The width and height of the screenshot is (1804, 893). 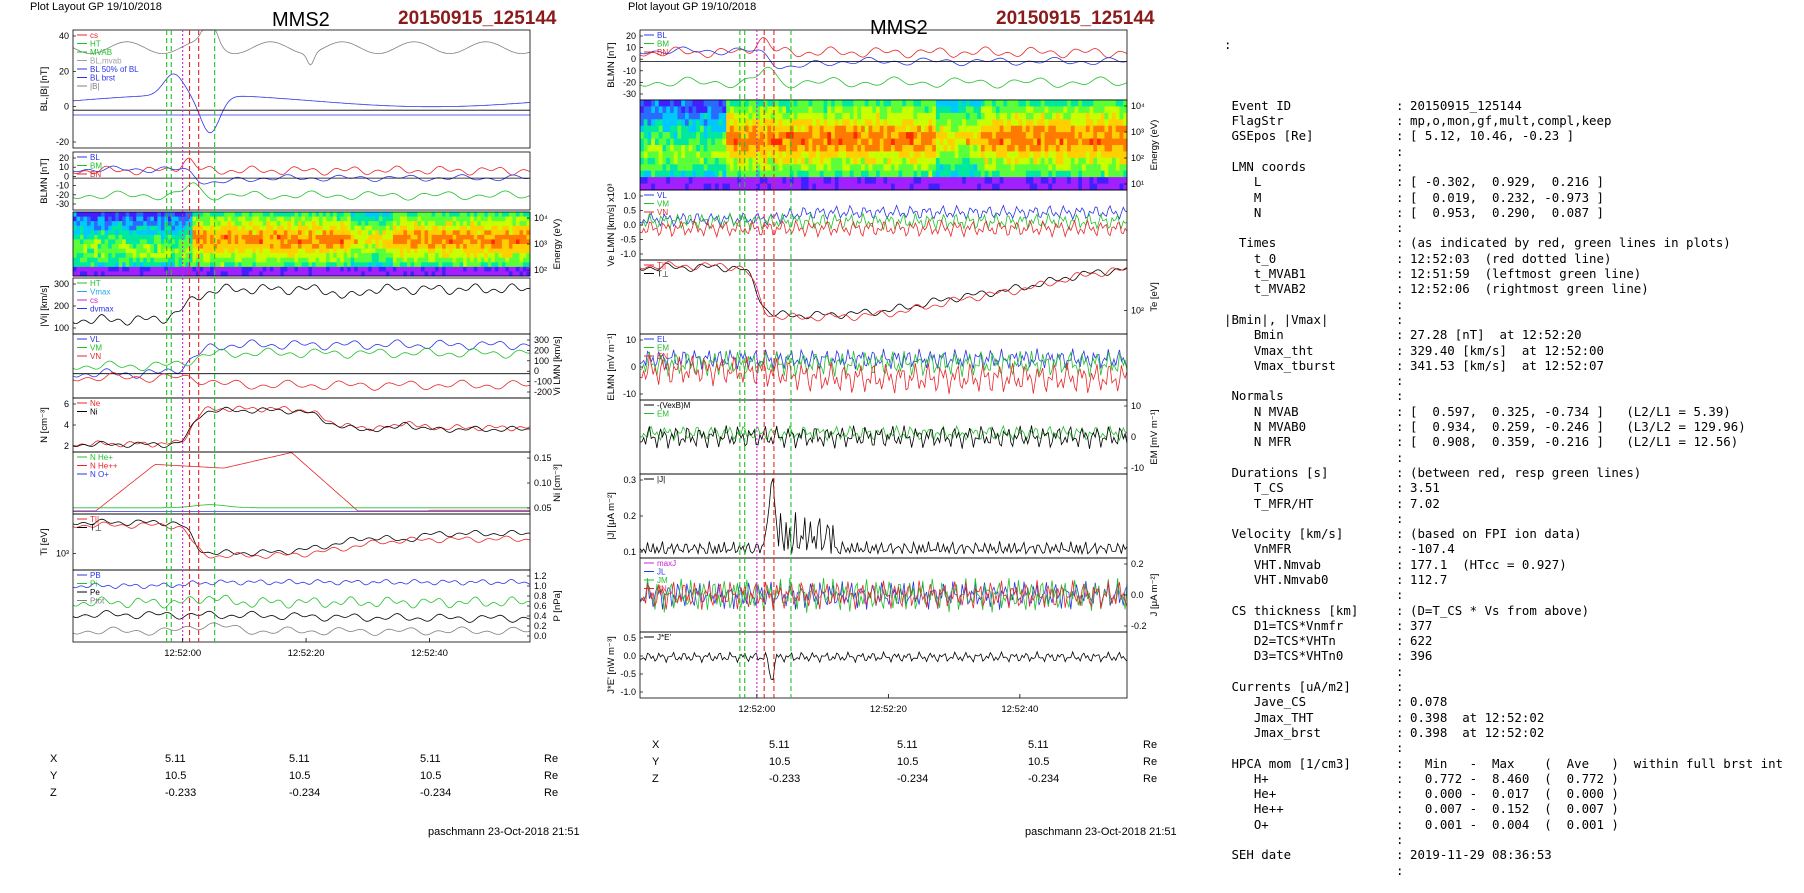 What do you see at coordinates (1511, 273) in the screenshot?
I see `info-row: t_MVAB1:12:51:59 (leftmost green line)` at bounding box center [1511, 273].